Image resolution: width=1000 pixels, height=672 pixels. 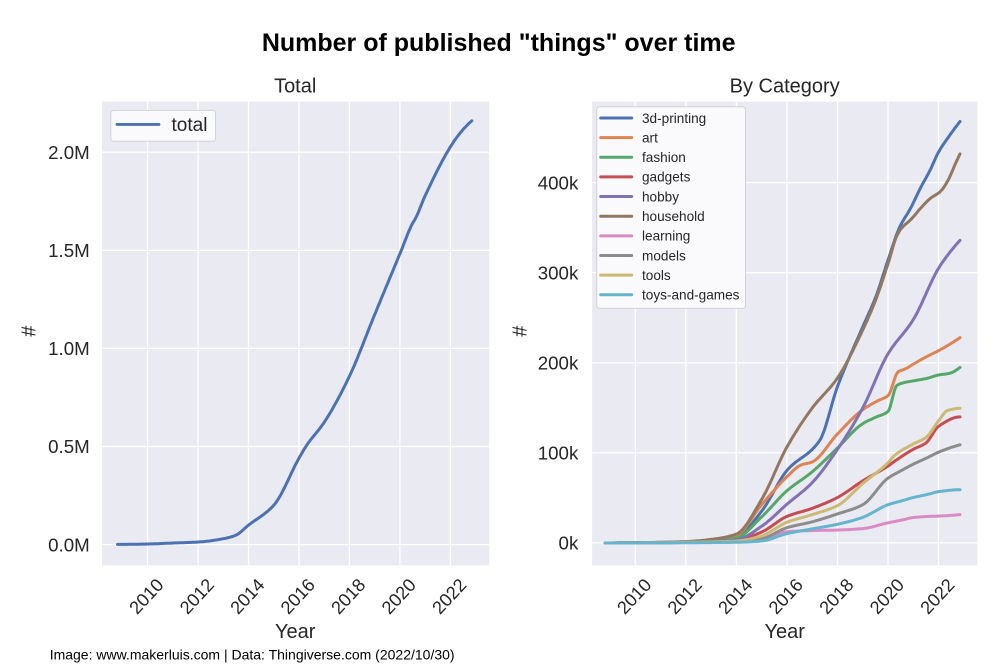 What do you see at coordinates (650, 137) in the screenshot?
I see `svg-text: art` at bounding box center [650, 137].